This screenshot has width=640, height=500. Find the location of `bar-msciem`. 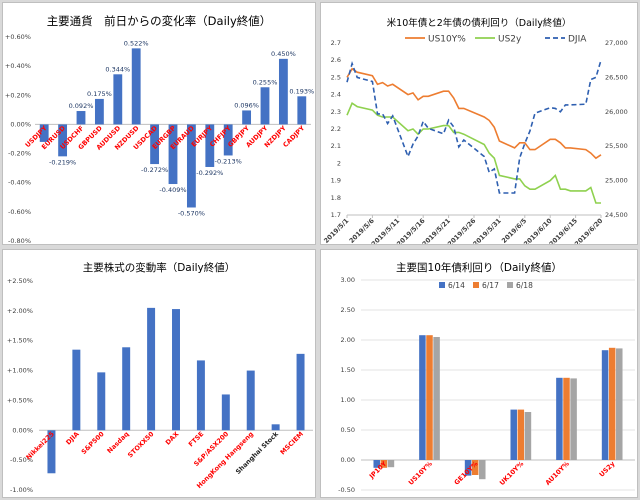

bar-msciem is located at coordinates (300, 392).